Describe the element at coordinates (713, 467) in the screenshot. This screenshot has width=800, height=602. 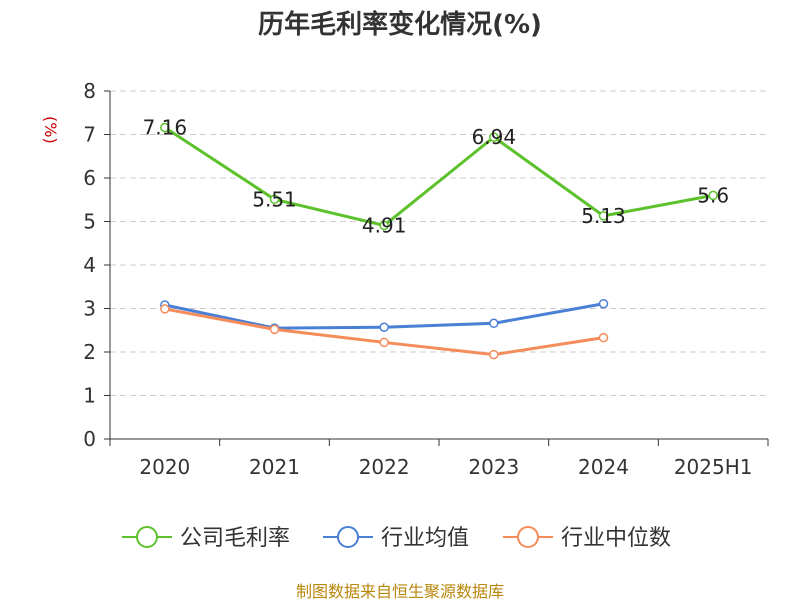
I see `x-tick-label-2025H1: 2025H1` at that location.